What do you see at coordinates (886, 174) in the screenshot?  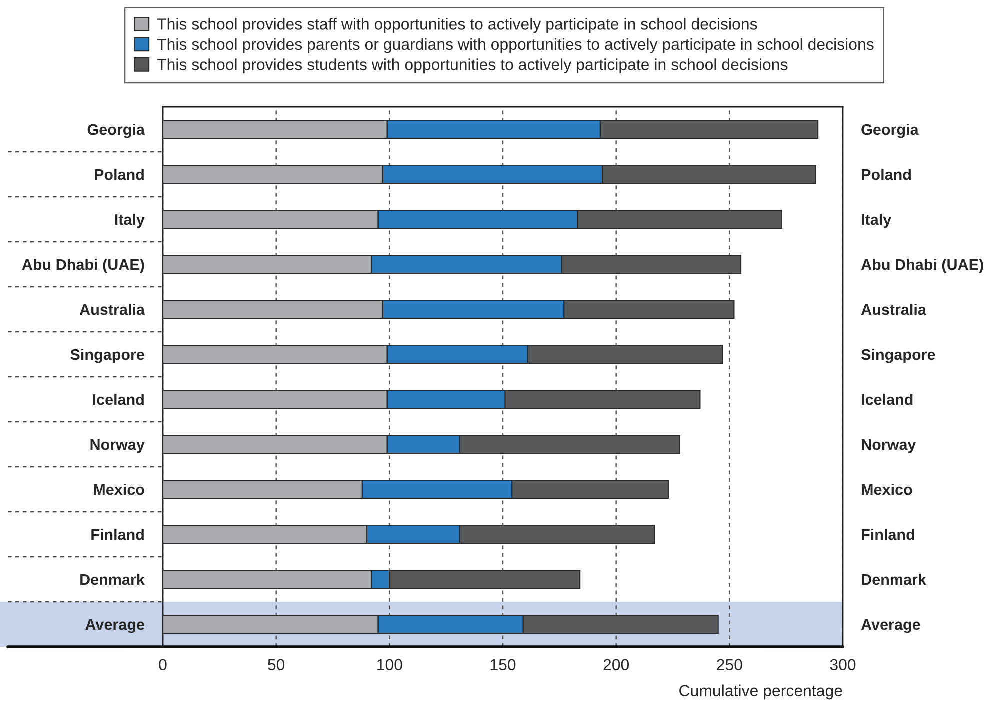 I see `category-label: Poland` at bounding box center [886, 174].